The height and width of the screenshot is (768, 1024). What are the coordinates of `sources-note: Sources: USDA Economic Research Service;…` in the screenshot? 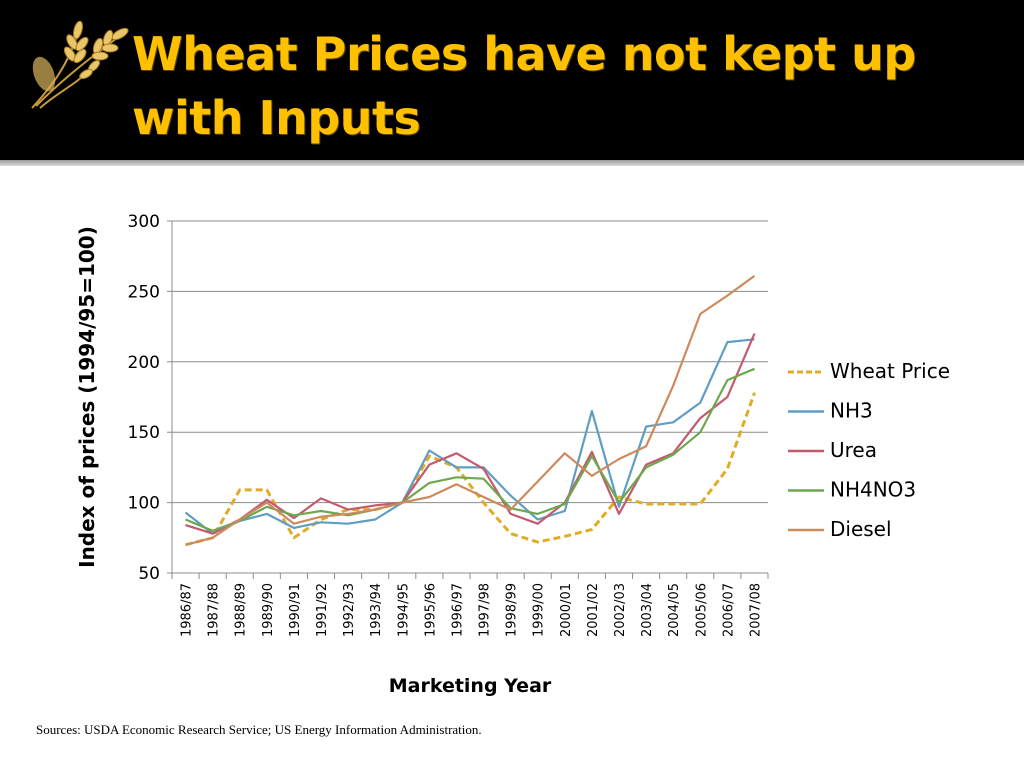 It's located at (259, 729).